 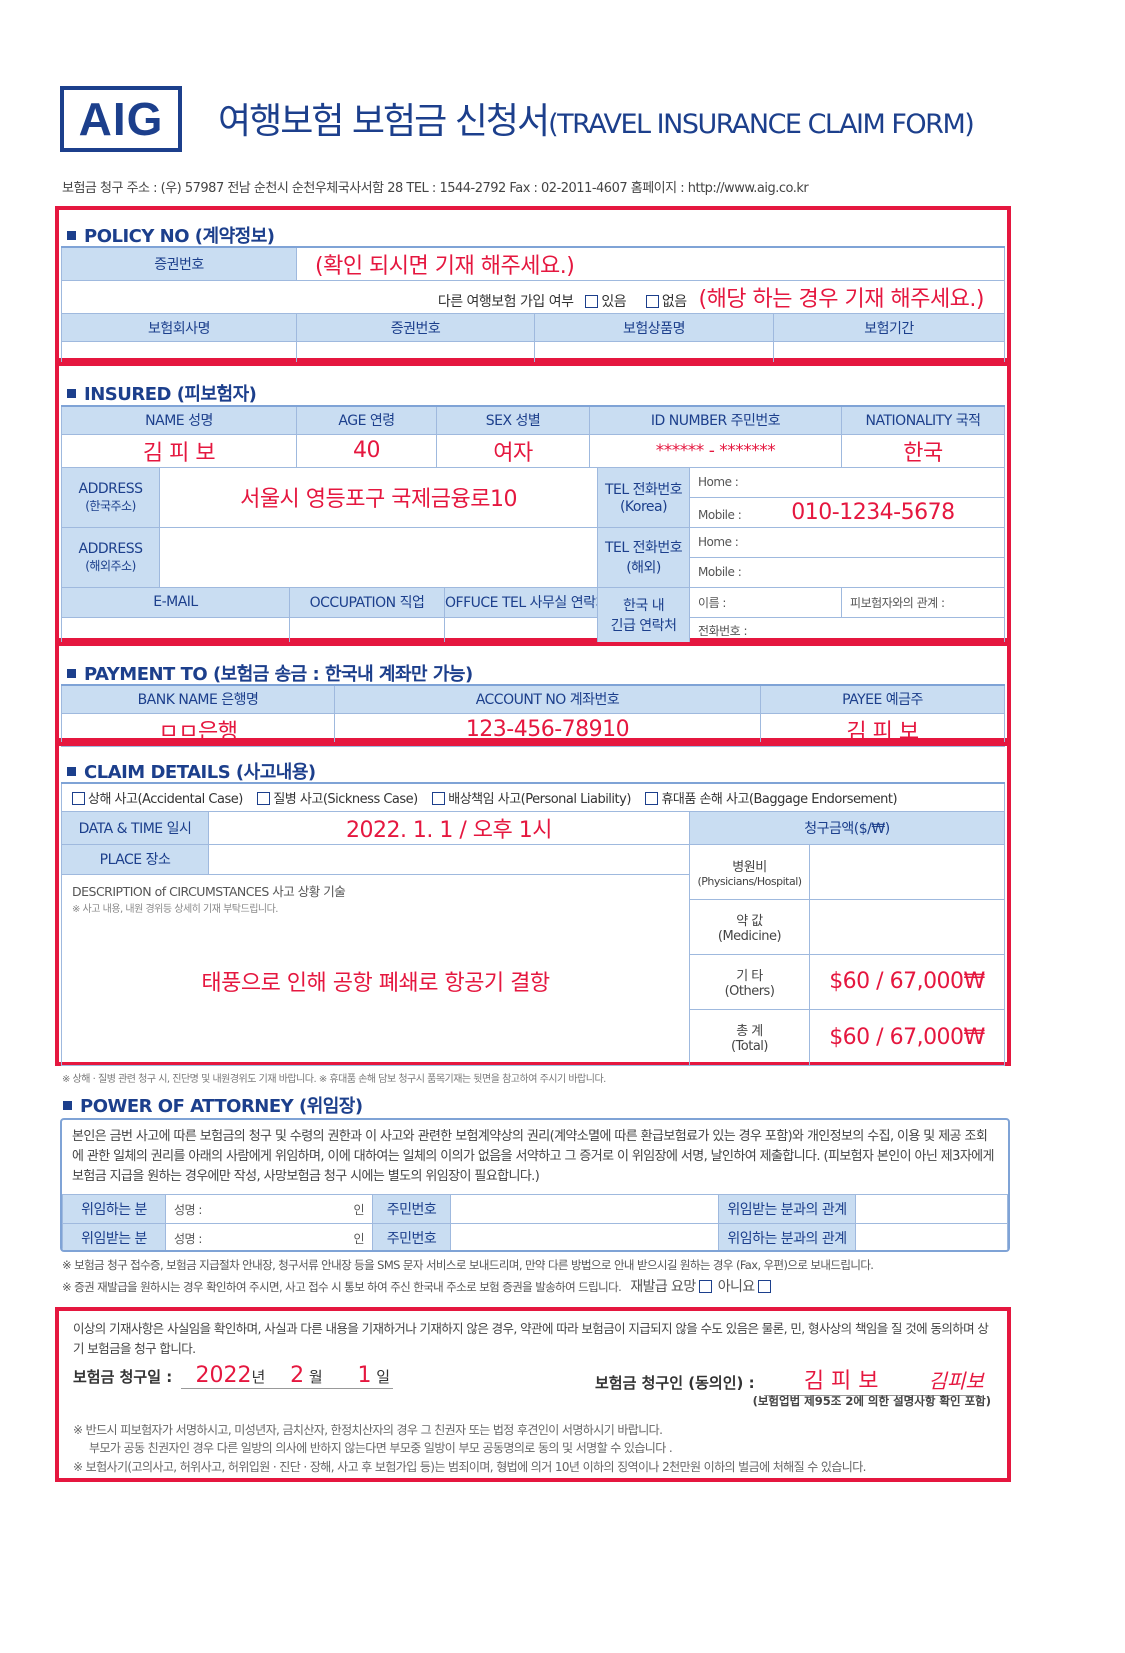 What do you see at coordinates (716, 450) in the screenshot?
I see `id-field: ****** - *******` at bounding box center [716, 450].